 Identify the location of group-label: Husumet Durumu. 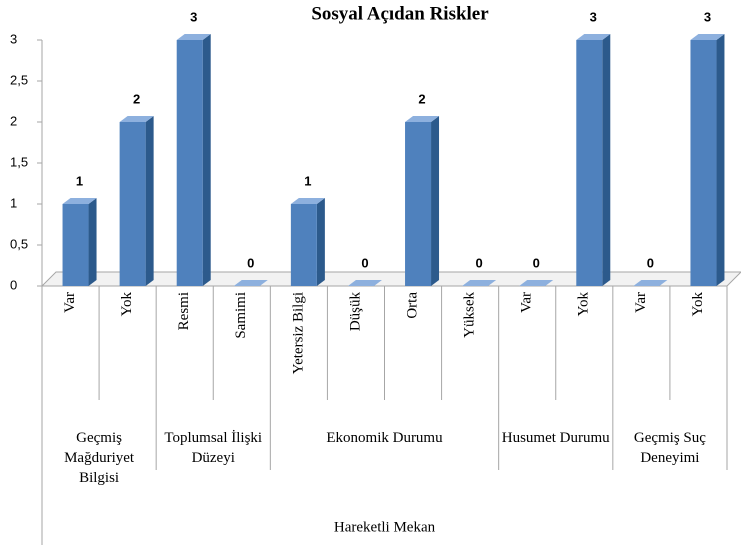
(555, 438).